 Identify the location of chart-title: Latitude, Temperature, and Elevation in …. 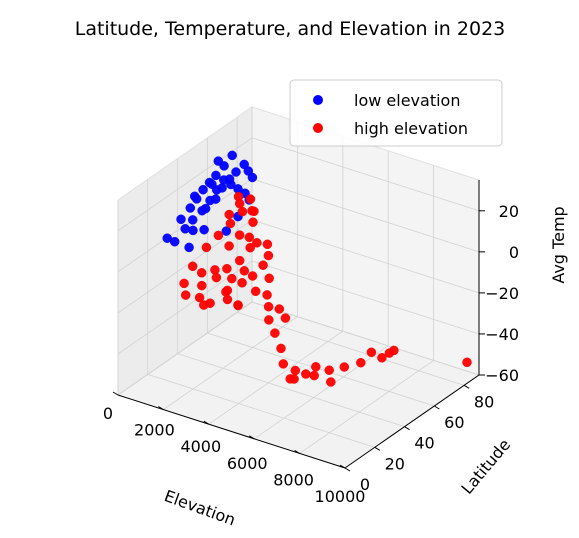
(290, 29).